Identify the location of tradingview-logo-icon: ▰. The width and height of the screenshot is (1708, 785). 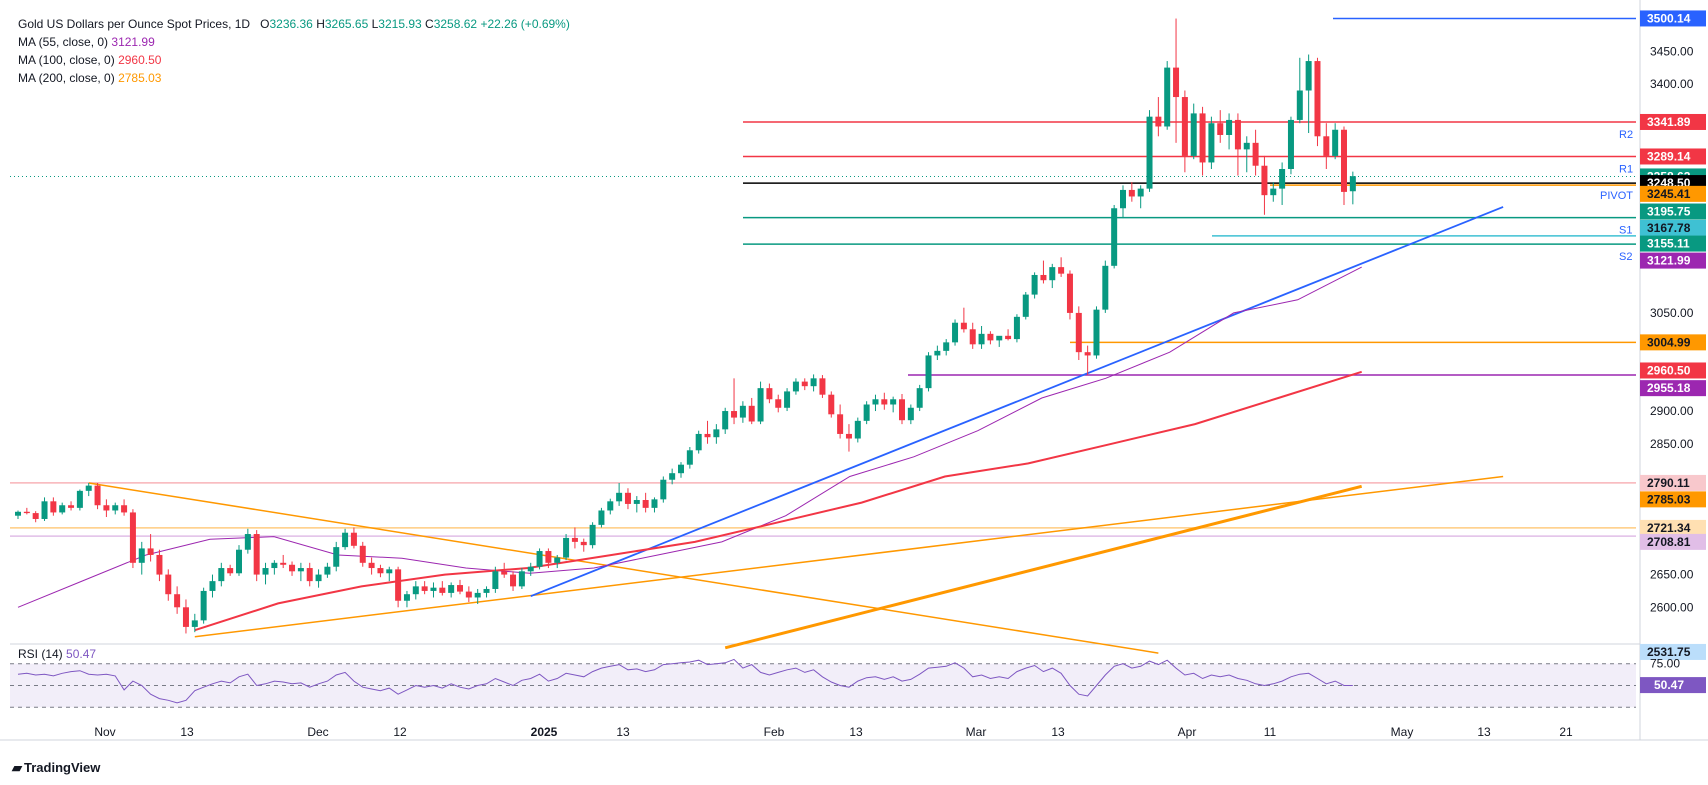
(17, 767).